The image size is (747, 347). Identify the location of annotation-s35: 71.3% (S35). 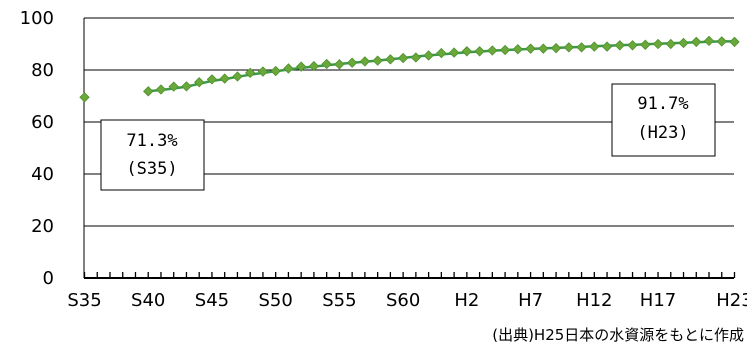
(152, 155).